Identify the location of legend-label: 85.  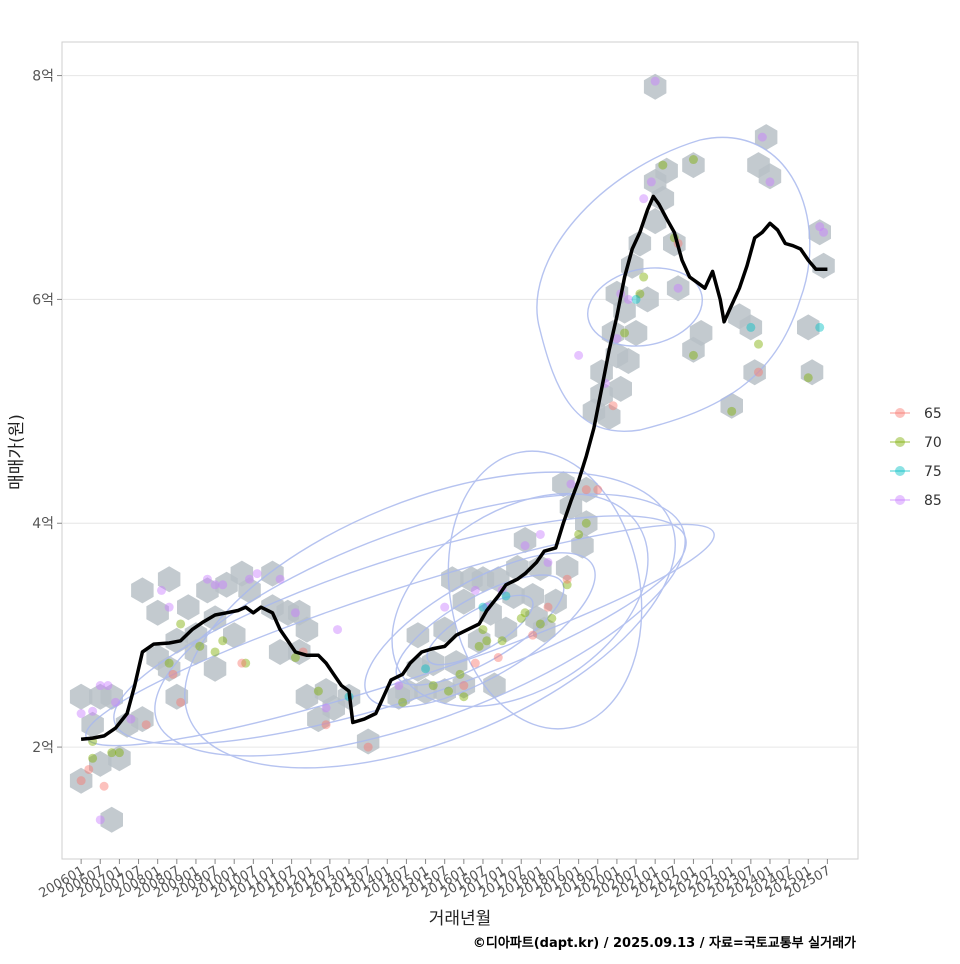
(933, 501).